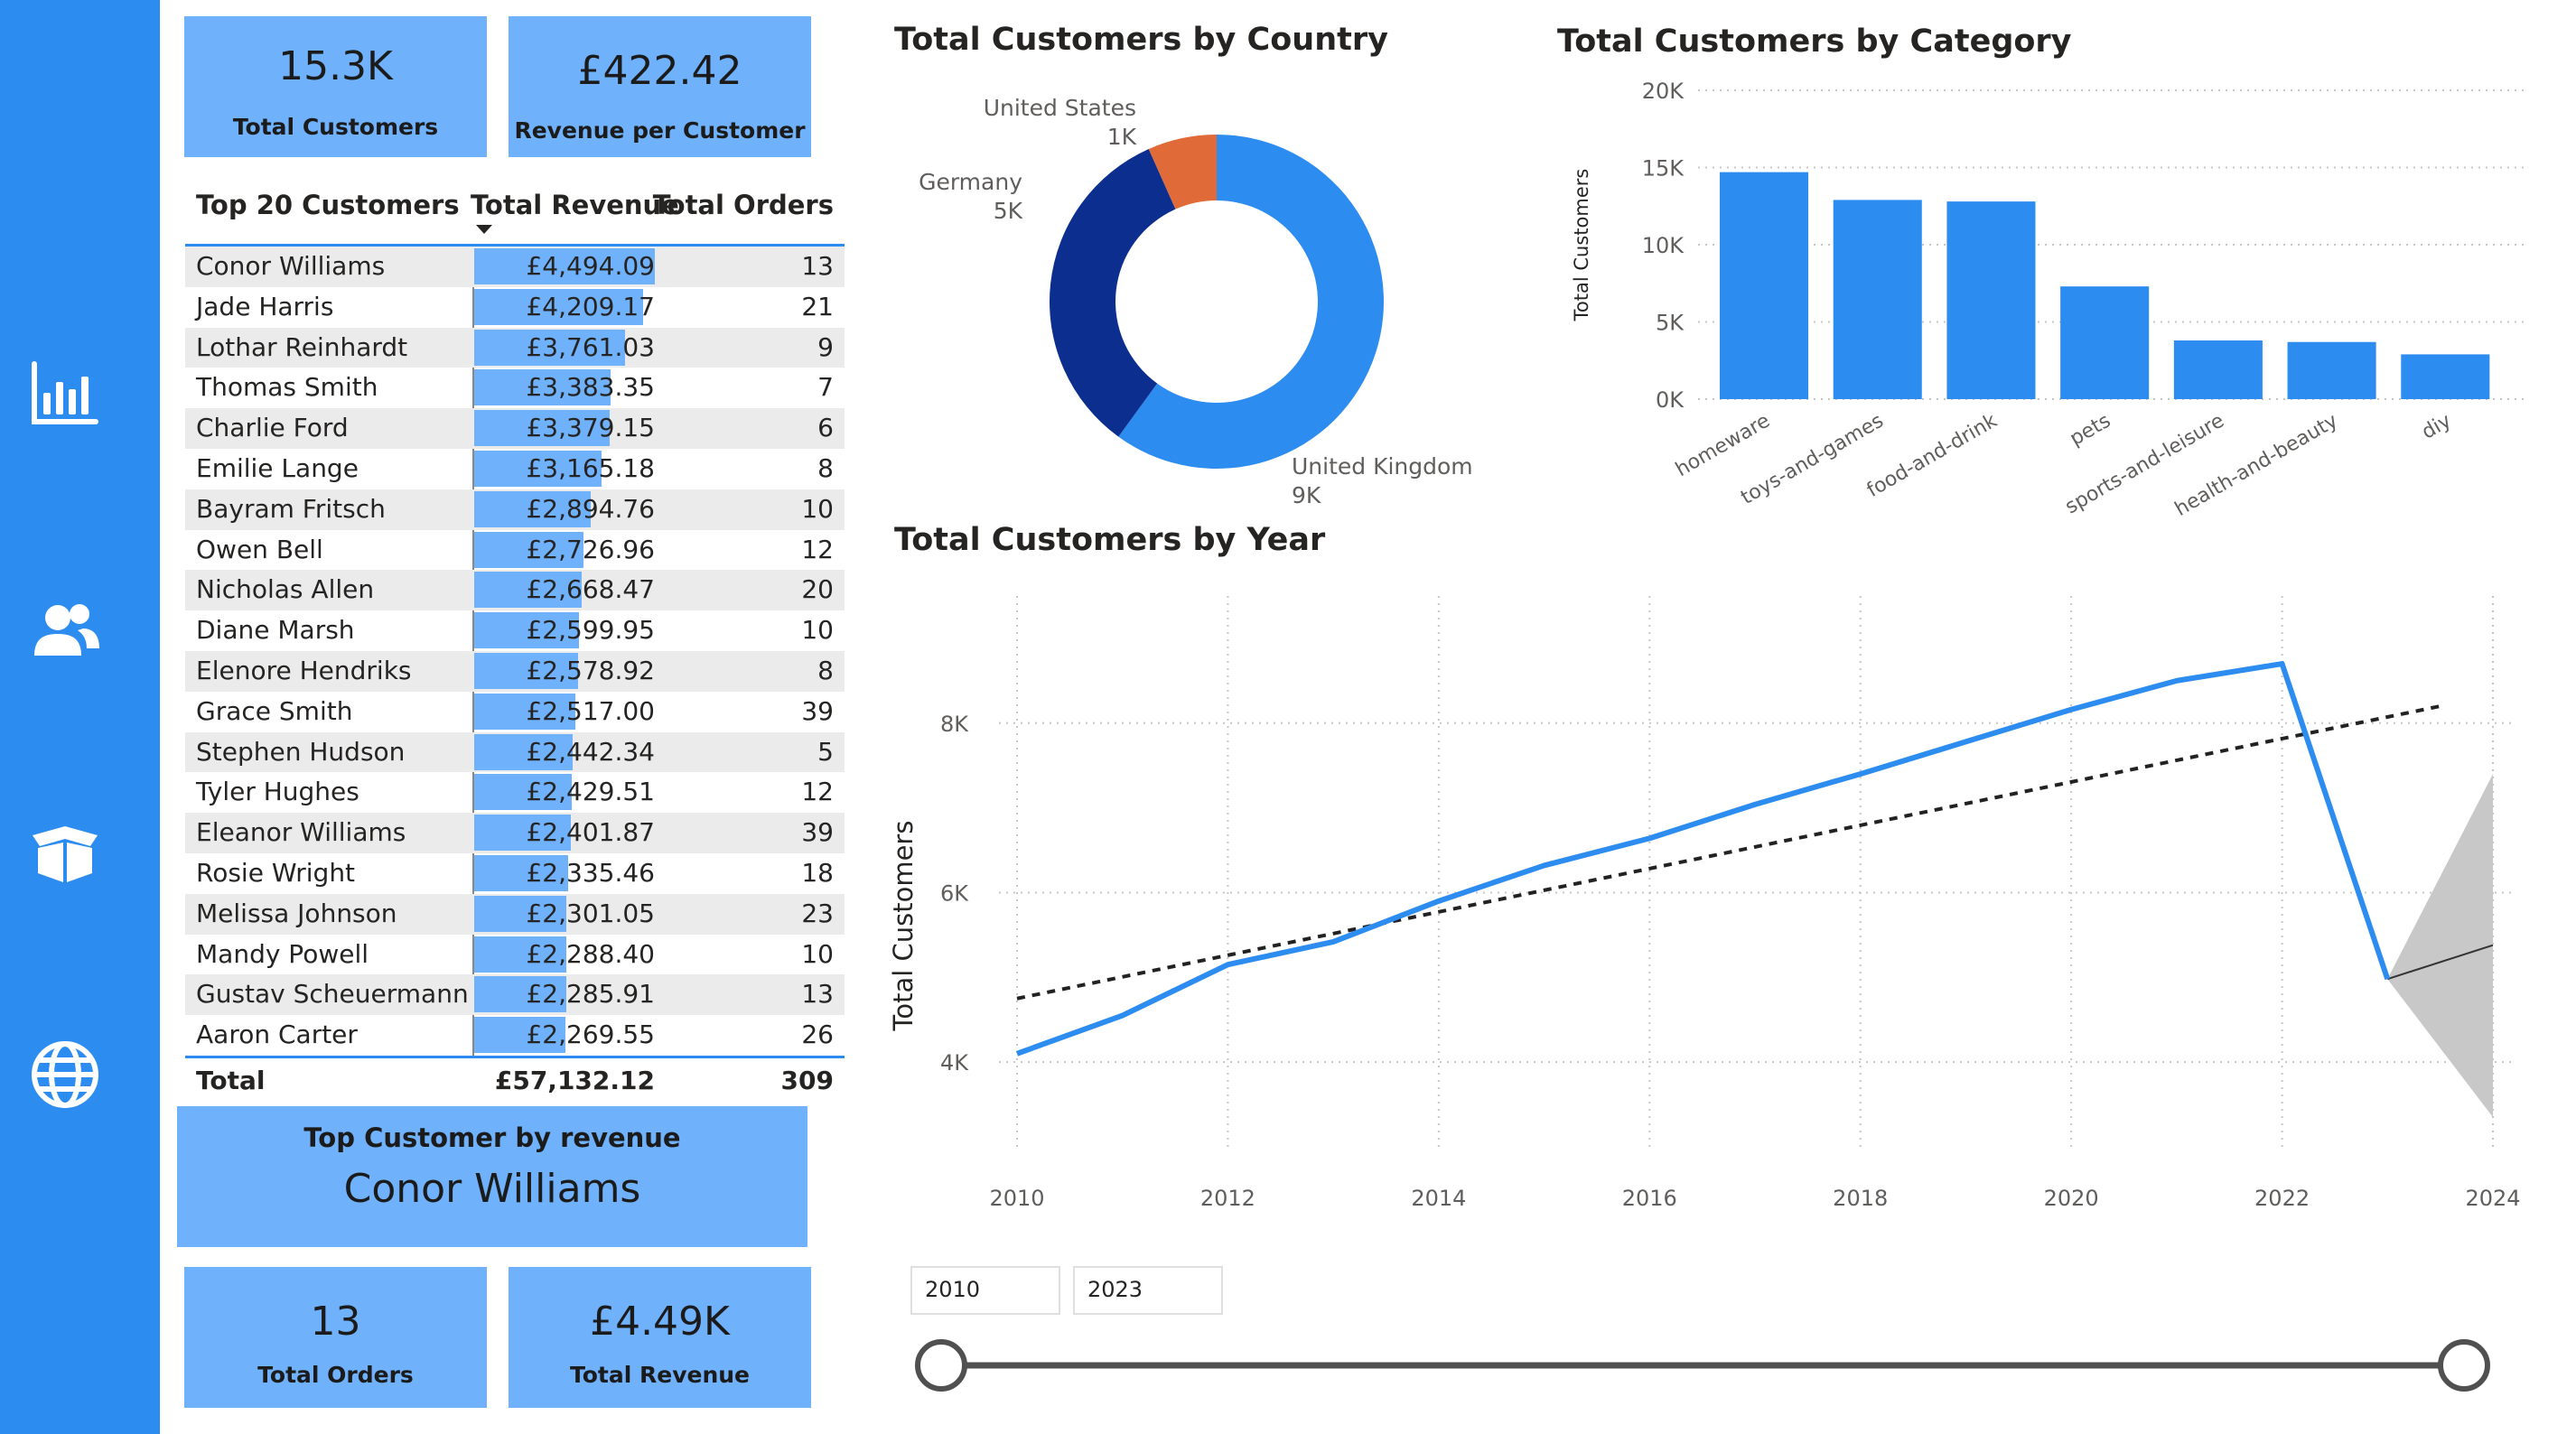 The height and width of the screenshot is (1434, 2576). What do you see at coordinates (826, 670) in the screenshot?
I see `orders-value: 8` at bounding box center [826, 670].